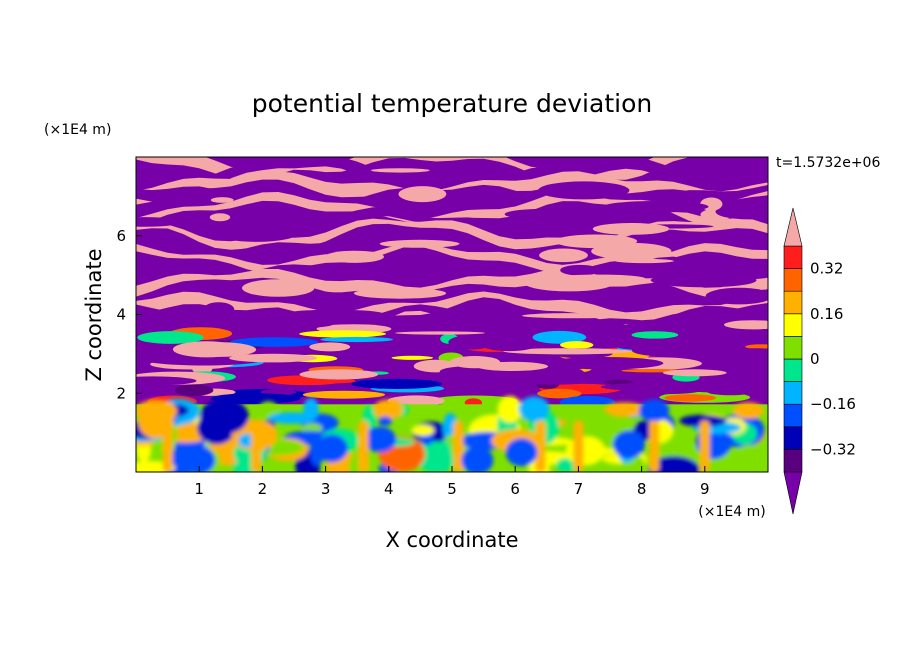 The width and height of the screenshot is (904, 654). I want to click on x-axis: 1 2 3 4 5 6 7 8 9, so click(452, 482).